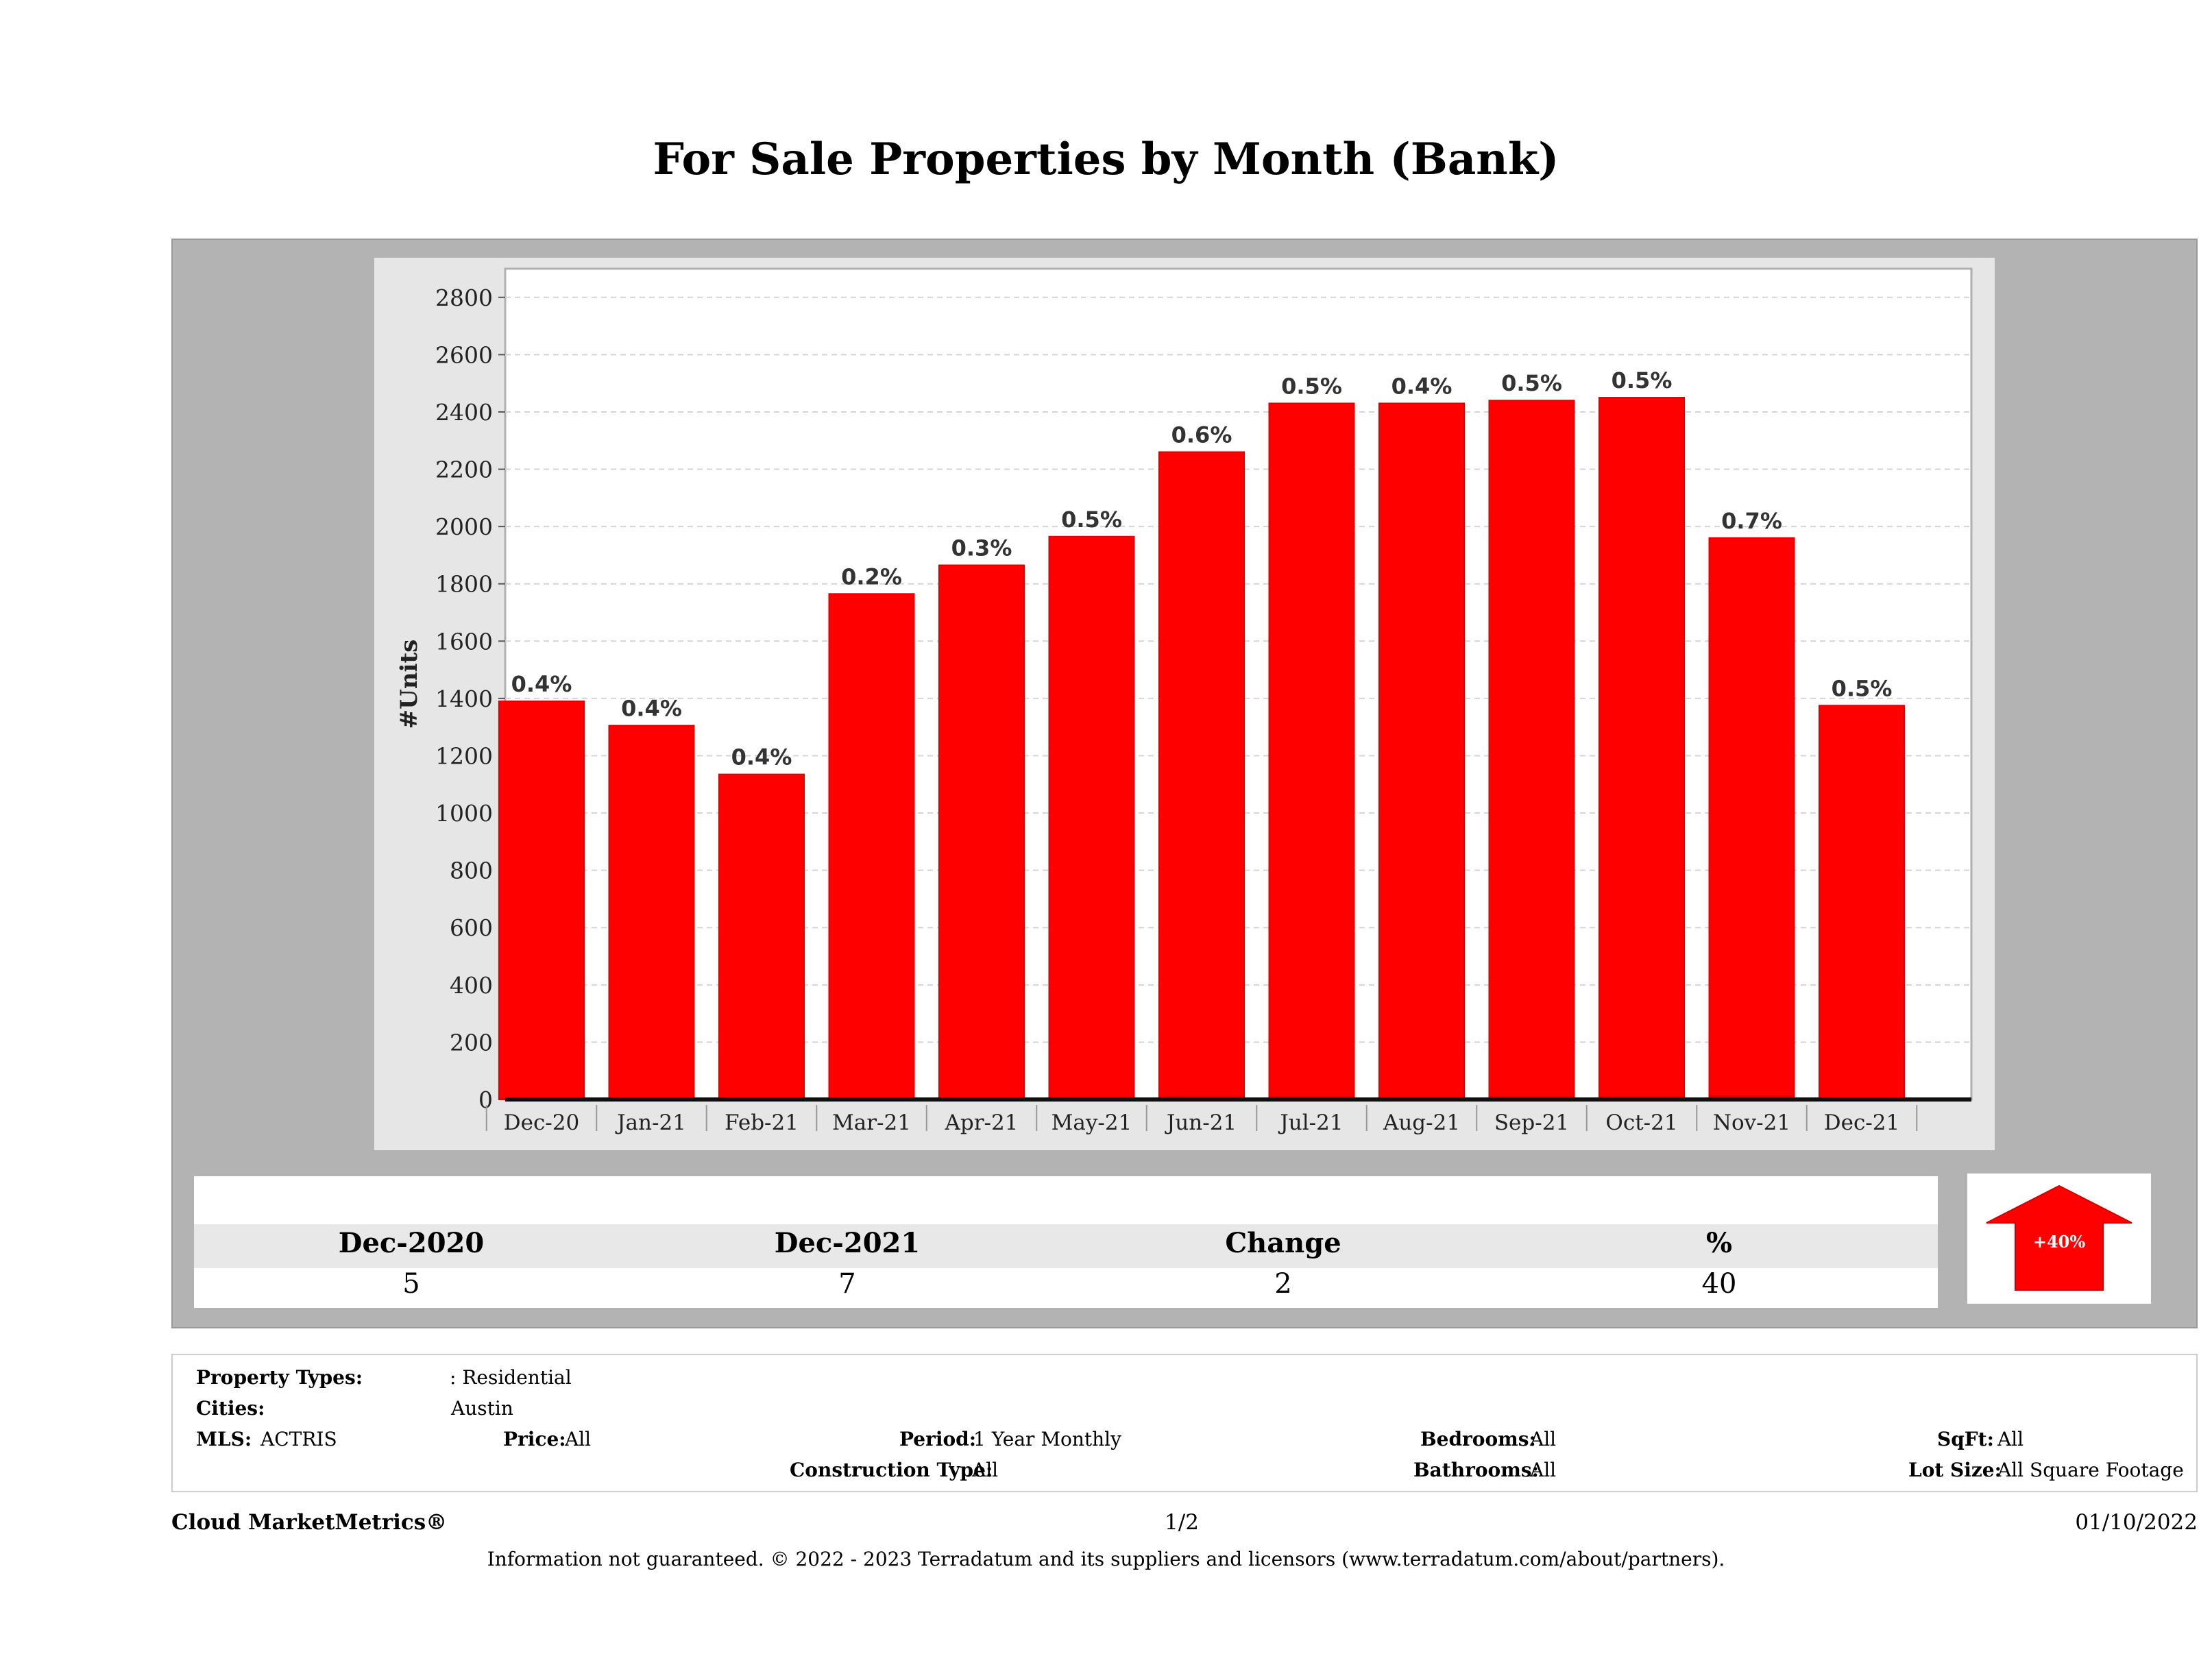 The image size is (2212, 1678). I want to click on sqft-value: All, so click(2011, 1439).